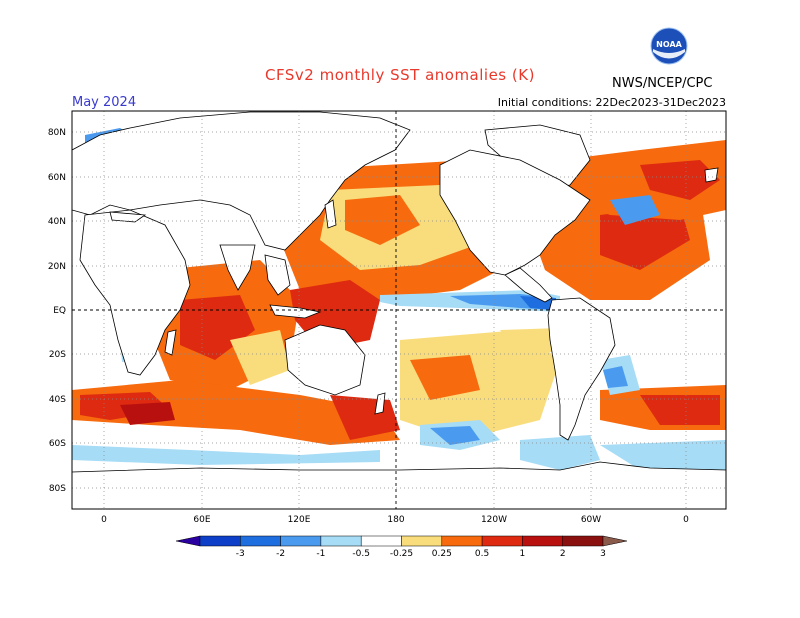  I want to click on new-zealand, so click(380, 403).